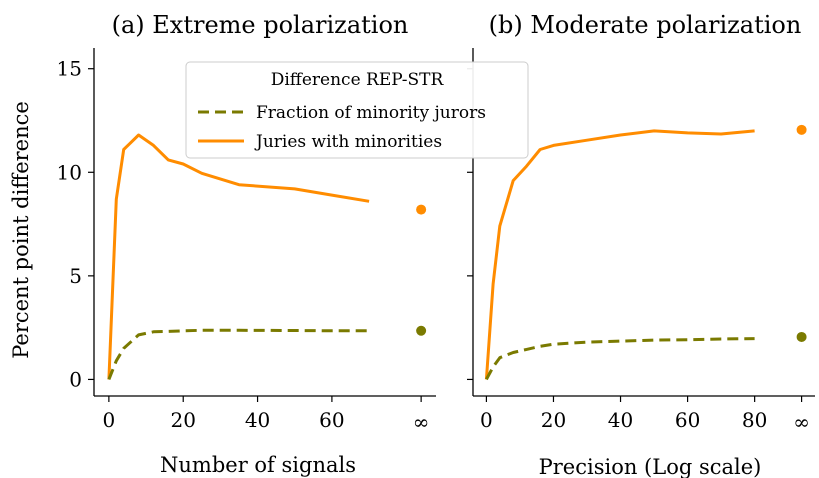  I want to click on panel-b-xlabel: Precision (Log scale), so click(650, 466).